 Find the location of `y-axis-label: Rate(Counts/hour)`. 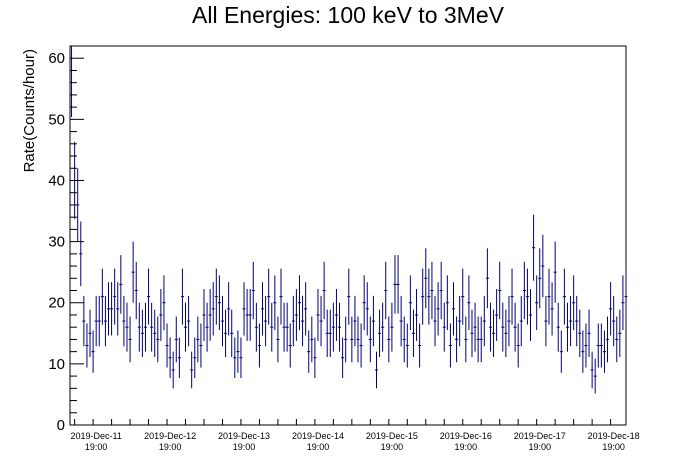

y-axis-label: Rate(Counts/hour) is located at coordinates (29, 110).